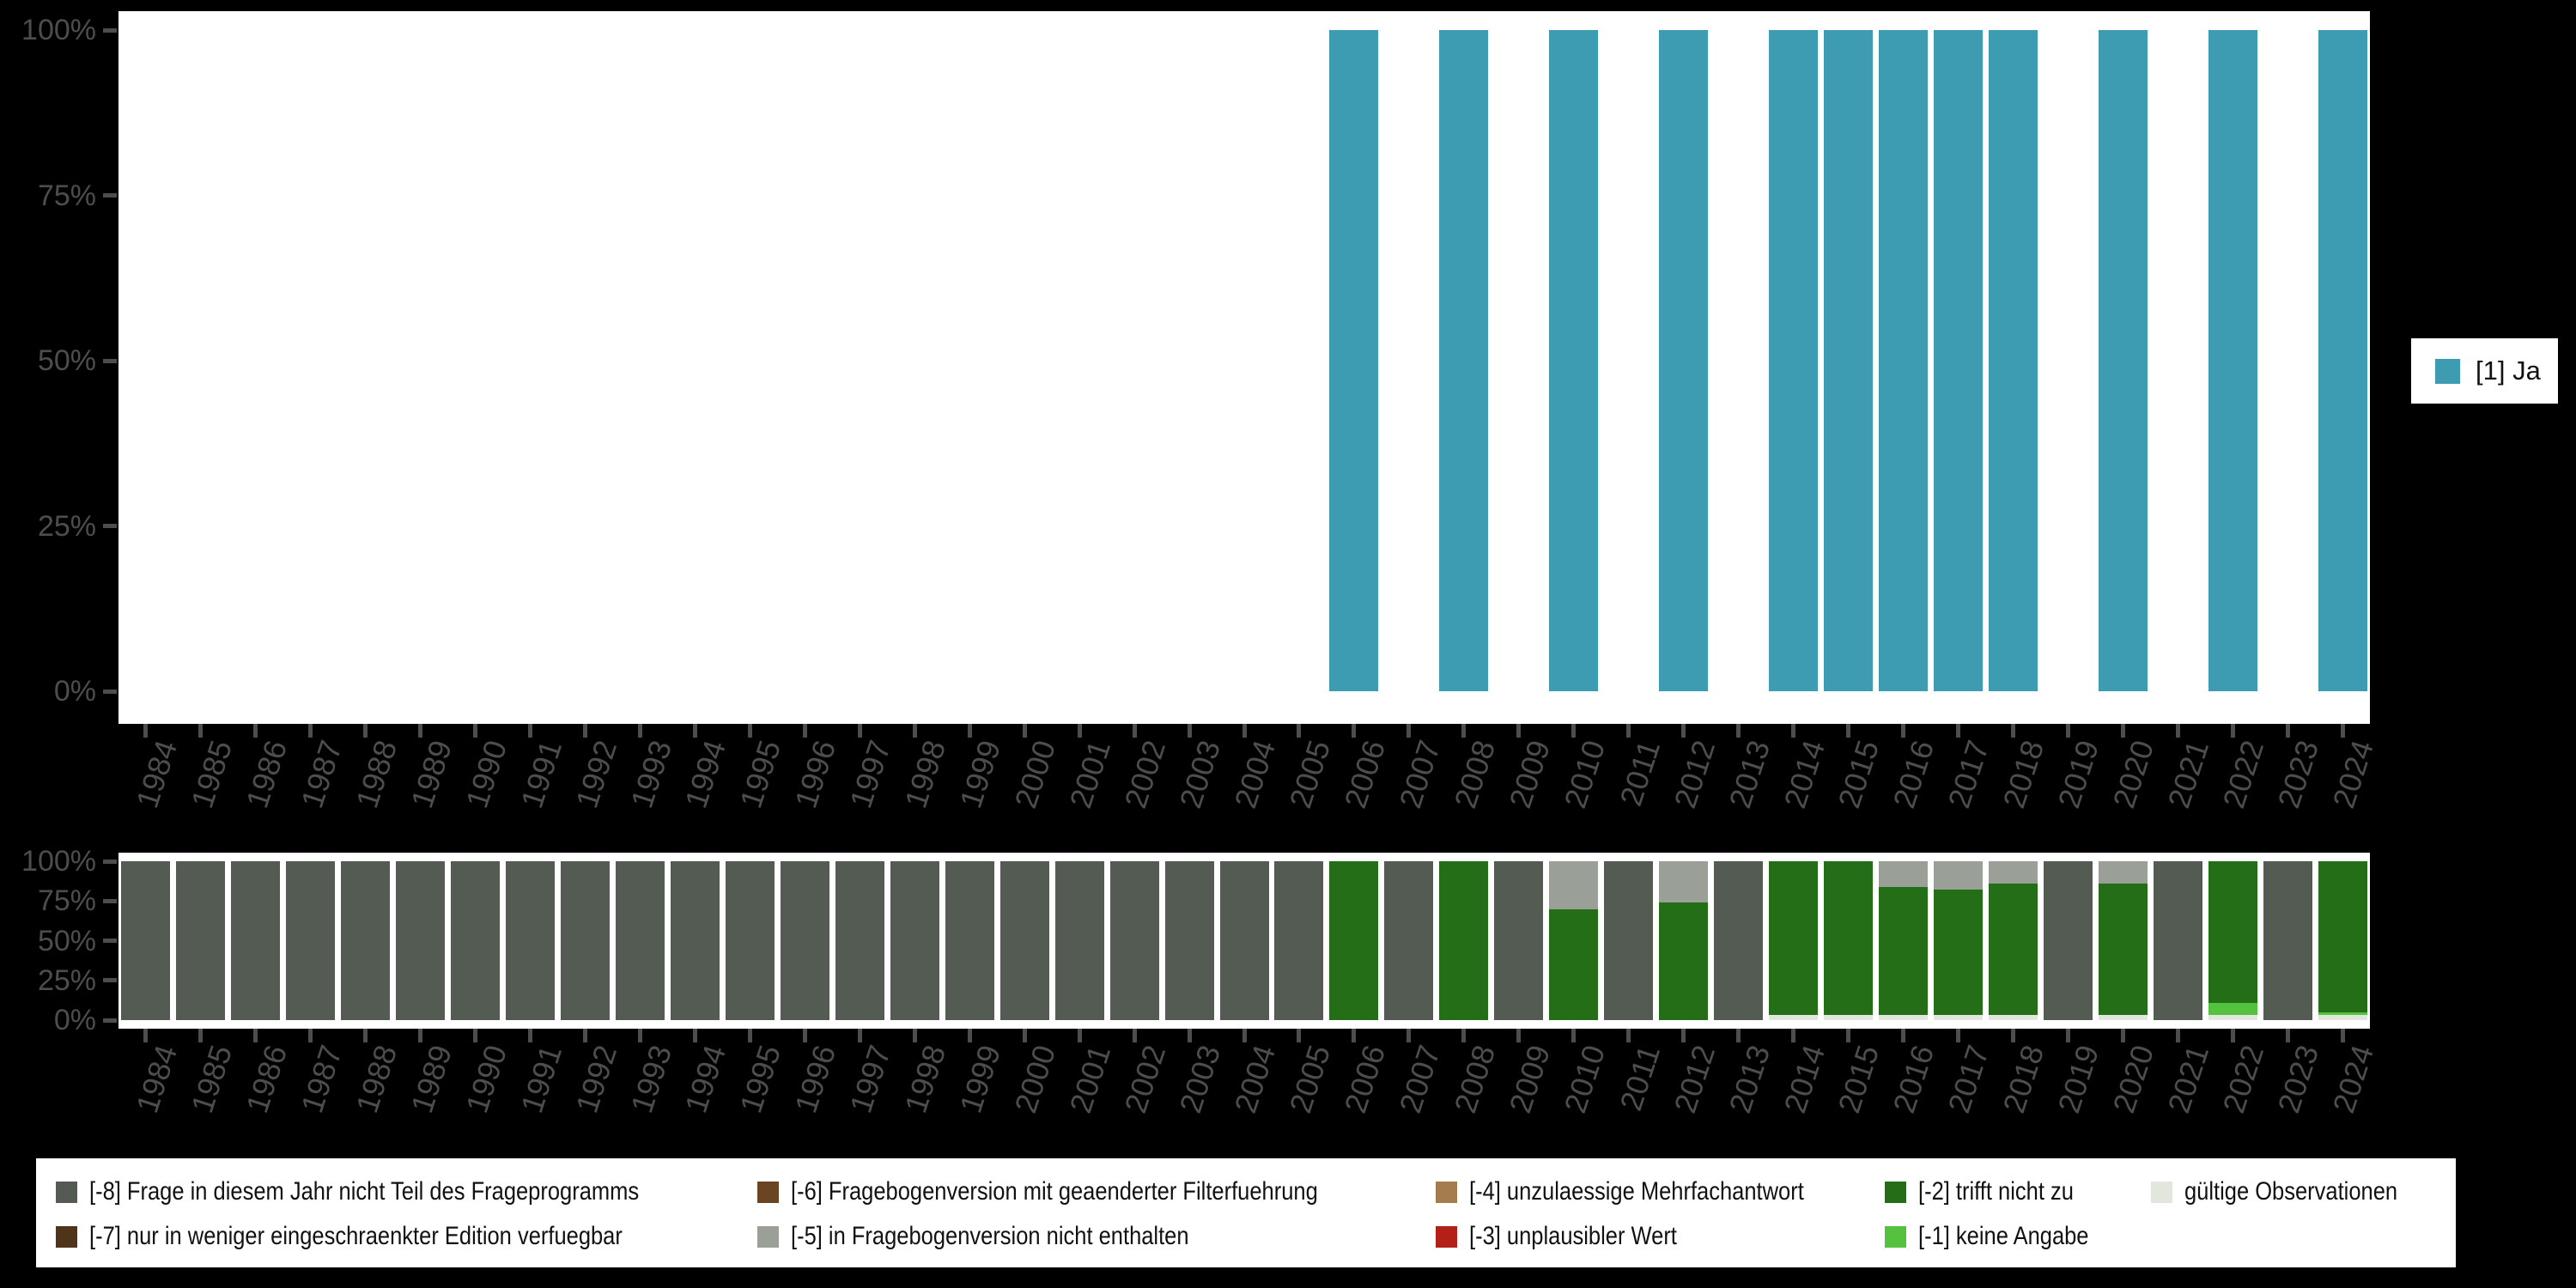  Describe the element at coordinates (66, 196) in the screenshot. I see `y-axis-label: 75%` at that location.